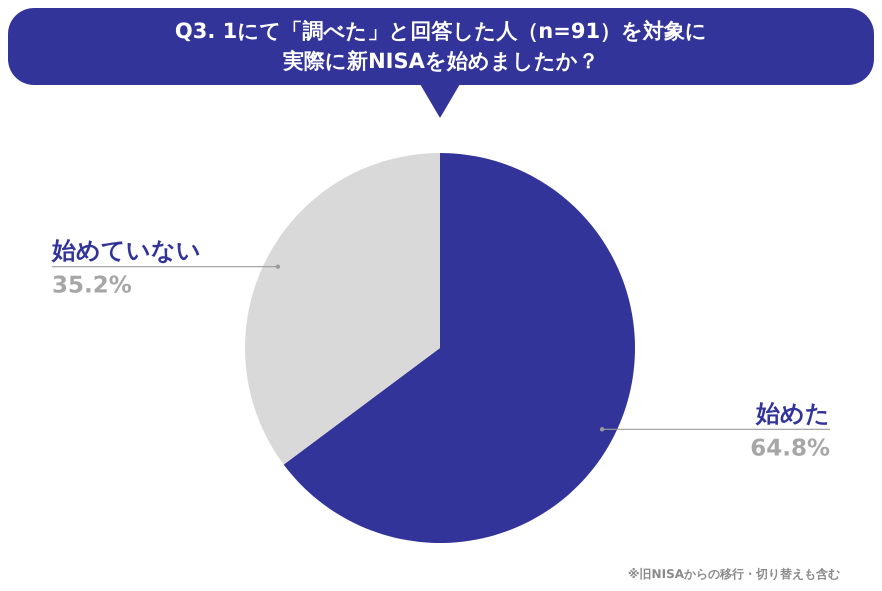 The image size is (882, 591). I want to click on chart-subtitle: 実際に新NISAを始めましたか？, so click(440, 61).